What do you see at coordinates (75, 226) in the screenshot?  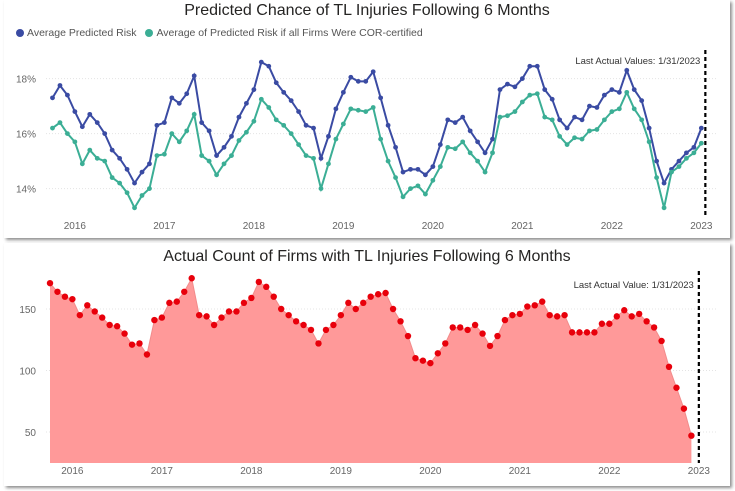 I see `top-x-tick-label: 2016` at bounding box center [75, 226].